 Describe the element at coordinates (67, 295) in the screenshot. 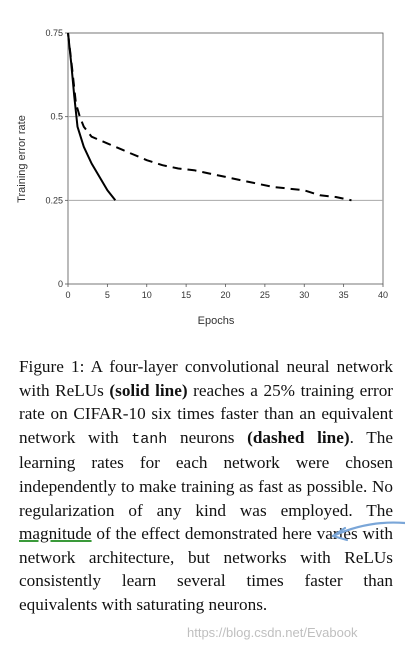

I see `x-tick-label: 0` at that location.